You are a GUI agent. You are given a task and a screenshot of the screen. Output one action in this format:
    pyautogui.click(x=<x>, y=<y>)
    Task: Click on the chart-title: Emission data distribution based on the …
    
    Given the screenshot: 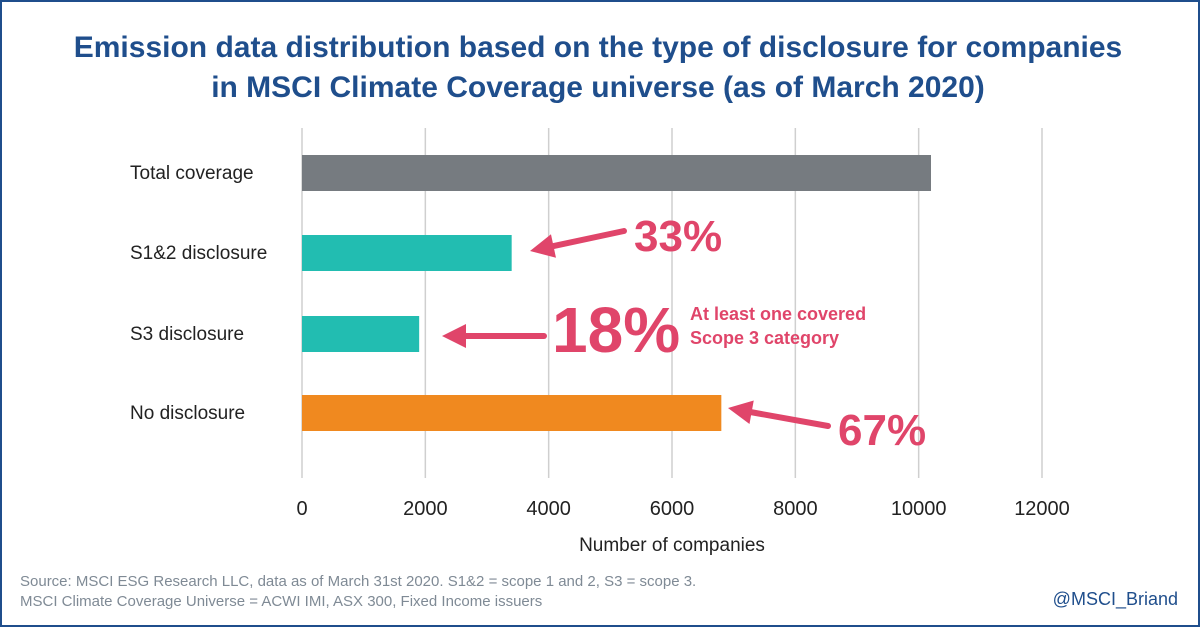 What is the action you would take?
    pyautogui.click(x=598, y=68)
    